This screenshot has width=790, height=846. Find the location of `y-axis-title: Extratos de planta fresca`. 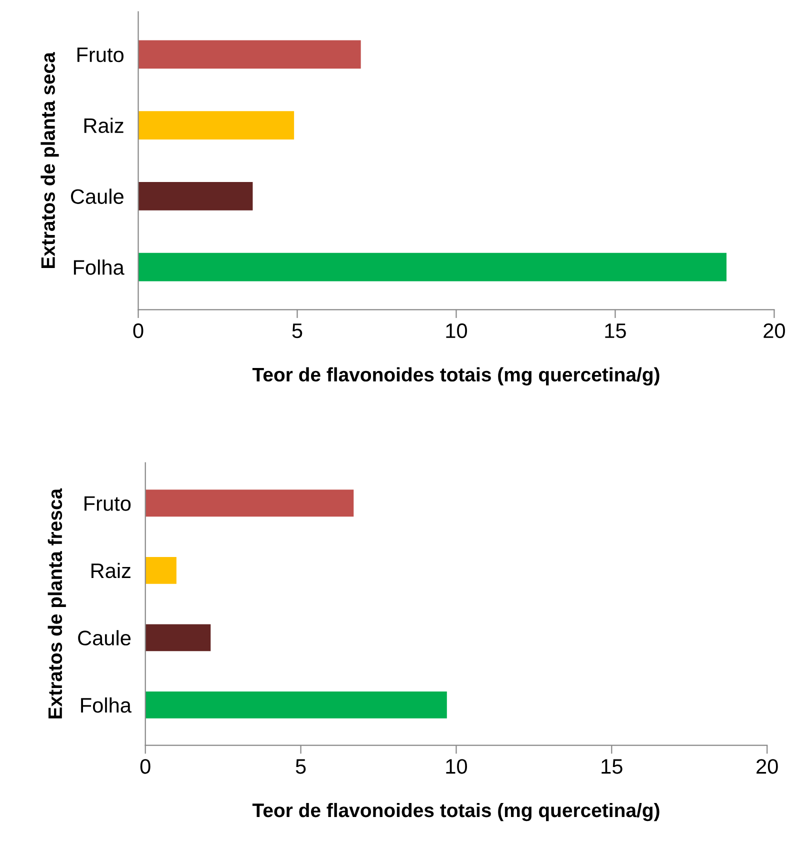

y-axis-title: Extratos de planta fresca is located at coordinates (57, 603).